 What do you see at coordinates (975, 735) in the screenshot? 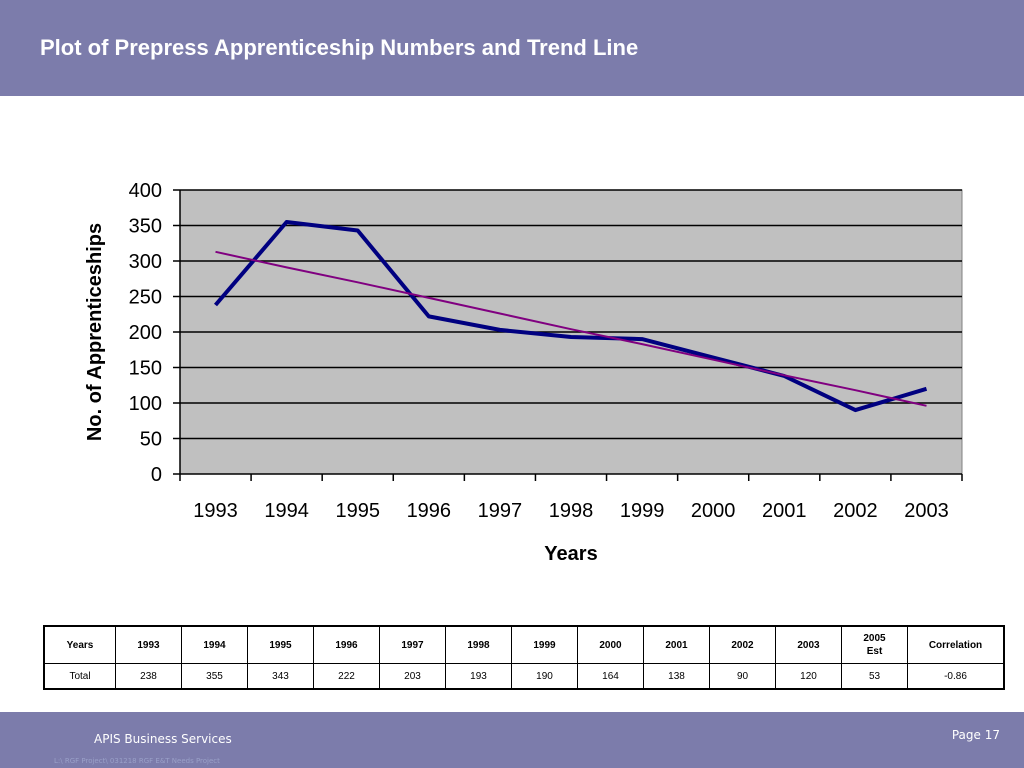
I see `page-number: Page 17` at bounding box center [975, 735].